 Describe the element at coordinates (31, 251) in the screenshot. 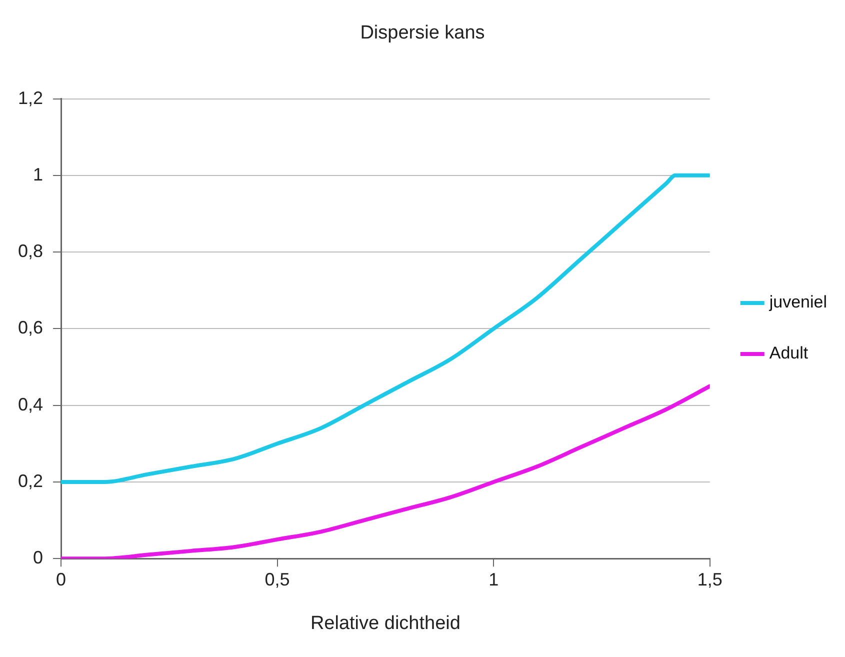

I see `y-tick-label: 0,8` at that location.